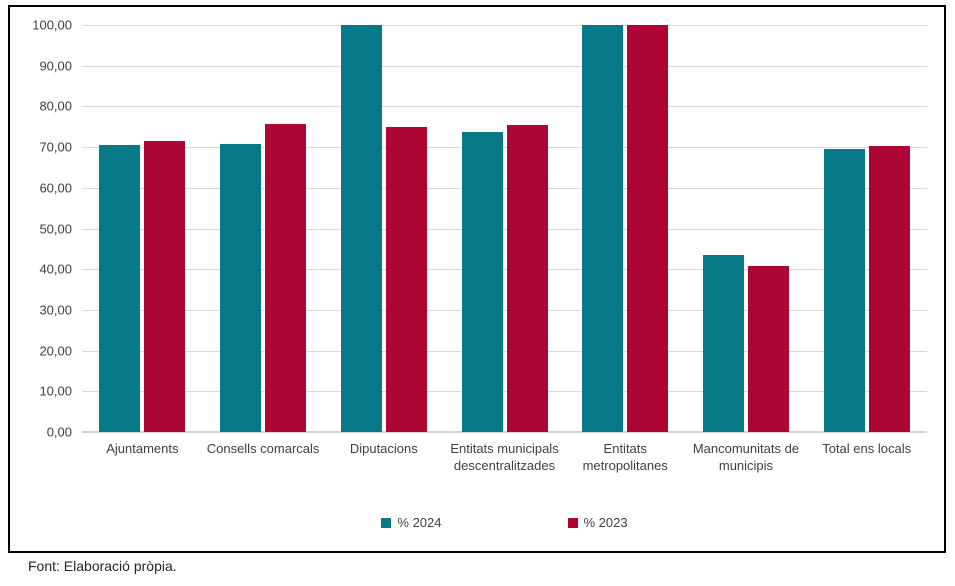 This screenshot has width=955, height=586. What do you see at coordinates (102, 566) in the screenshot?
I see `source-note: Font: Elaboració pròpia.` at bounding box center [102, 566].